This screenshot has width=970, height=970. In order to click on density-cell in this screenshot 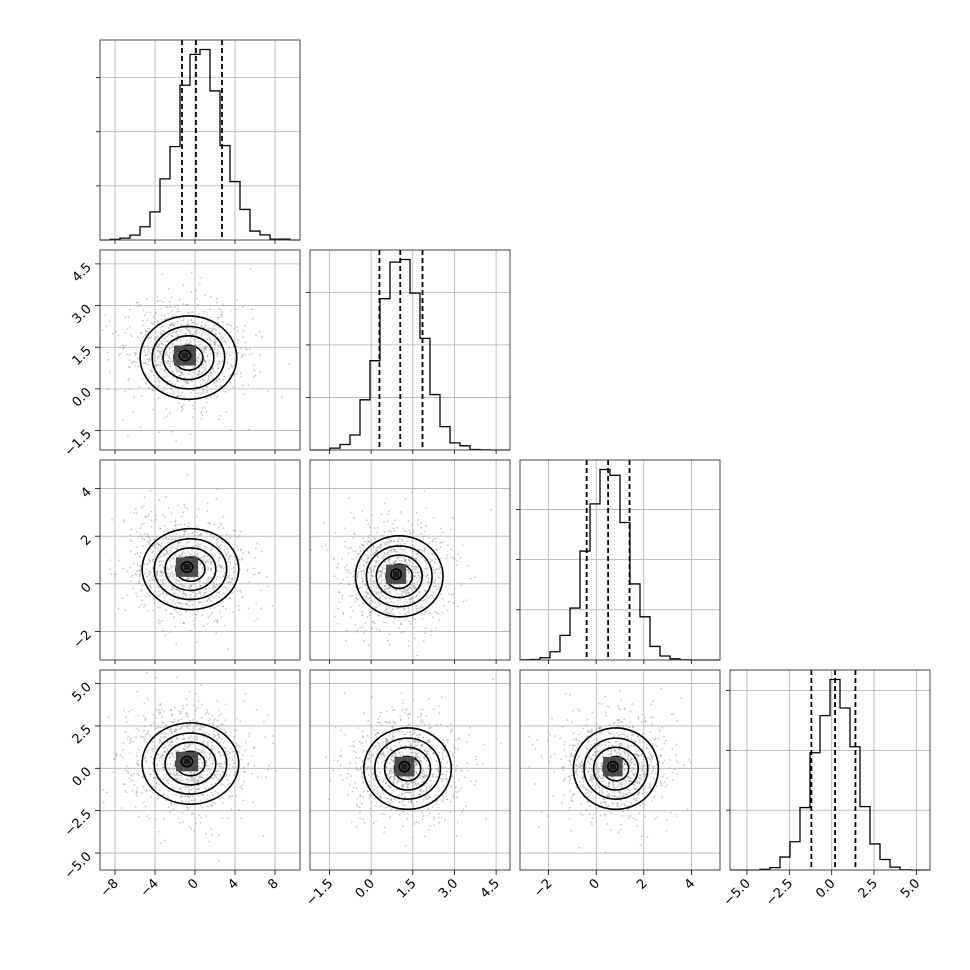, I will do `click(194, 768)`.